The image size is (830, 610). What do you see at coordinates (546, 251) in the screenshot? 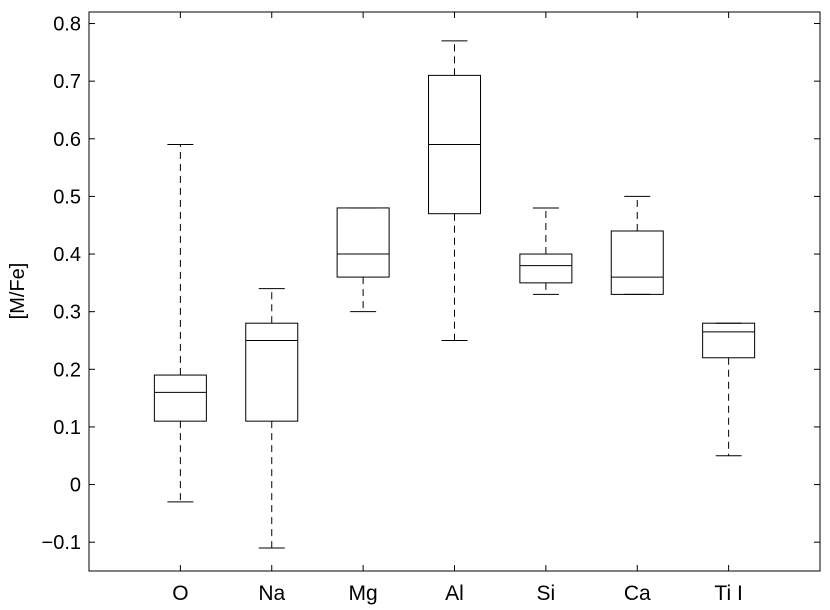
I see `box-si` at bounding box center [546, 251].